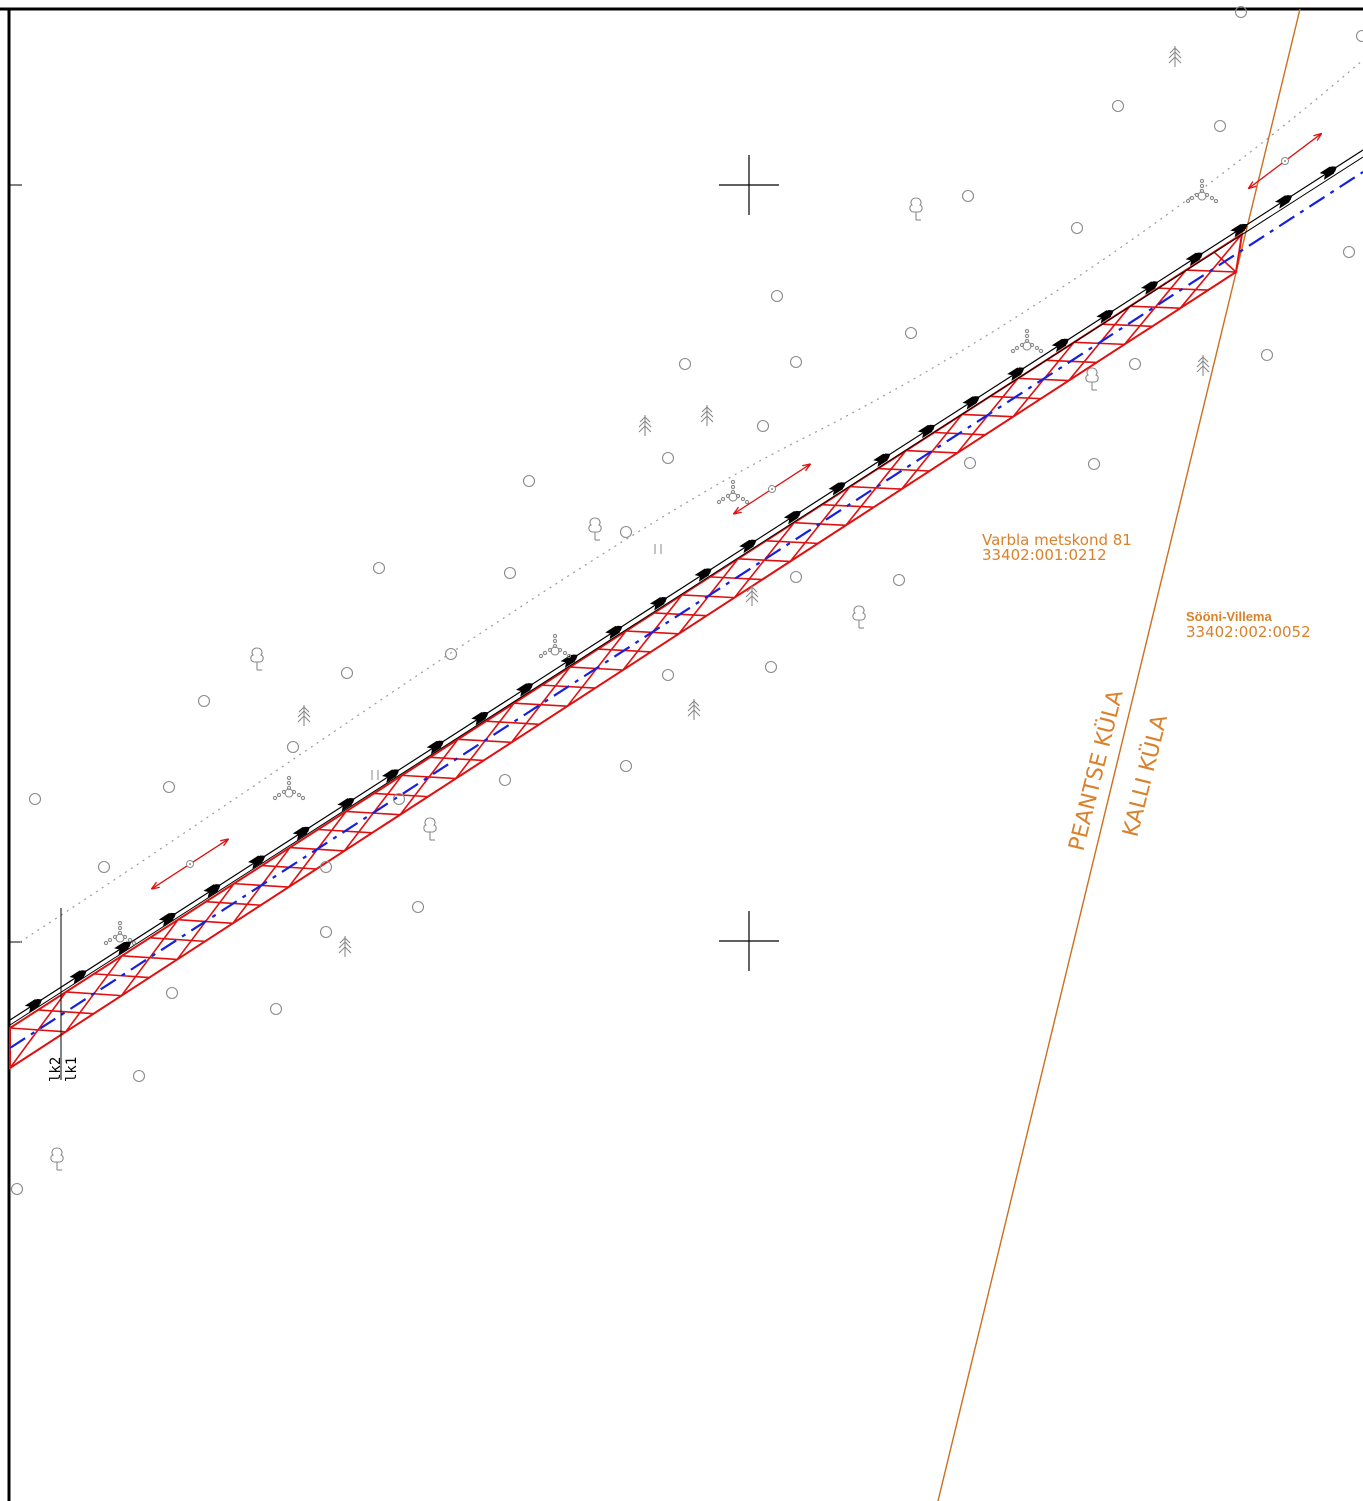  I want to click on parcel-code-label: 33402:001:0212, so click(1044, 555).